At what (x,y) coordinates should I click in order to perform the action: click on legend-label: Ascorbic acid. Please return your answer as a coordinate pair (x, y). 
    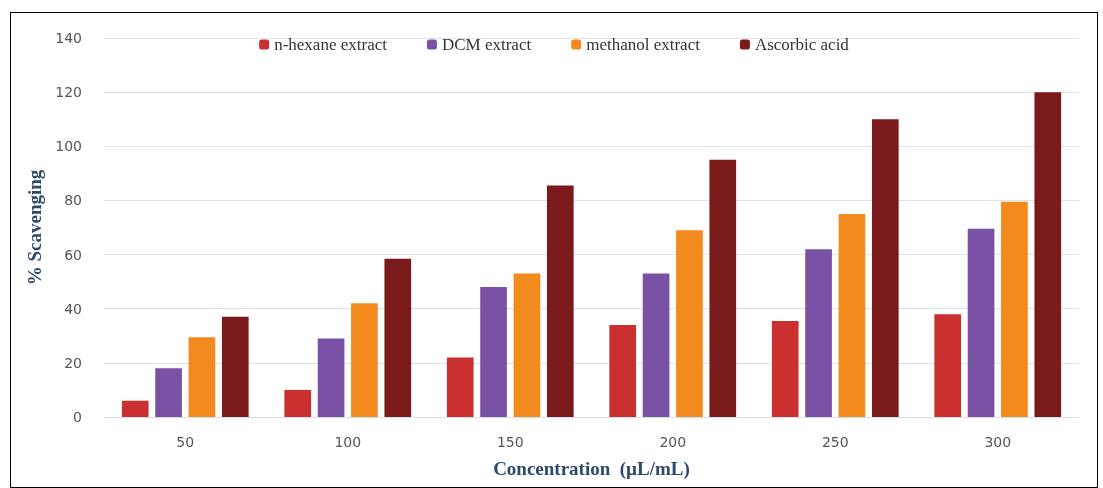
    Looking at the image, I should click on (802, 44).